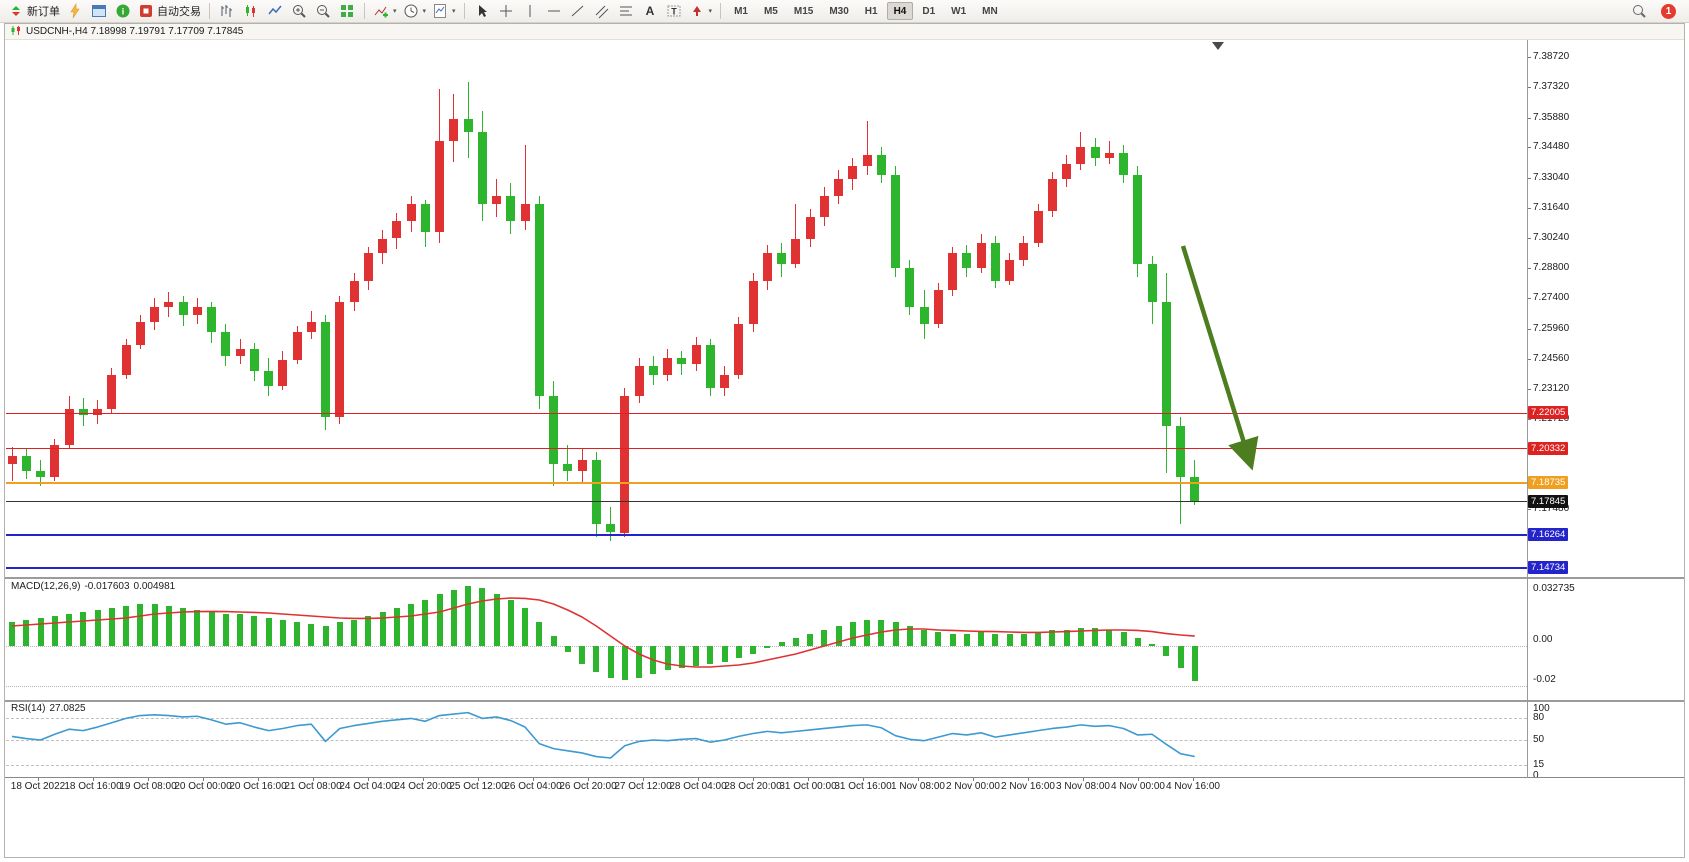 The image size is (1689, 862). I want to click on arrows-icon, so click(697, 11).